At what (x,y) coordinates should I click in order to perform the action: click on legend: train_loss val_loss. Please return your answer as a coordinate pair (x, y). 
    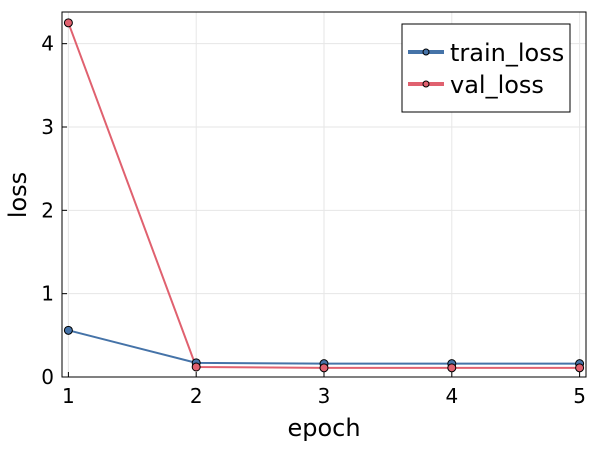
    Looking at the image, I should click on (486, 68).